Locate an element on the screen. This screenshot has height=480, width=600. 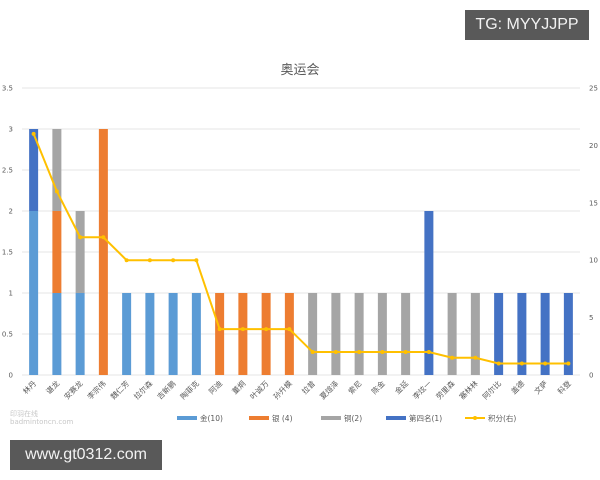
x-label: 董炯 is located at coordinates (239, 387).